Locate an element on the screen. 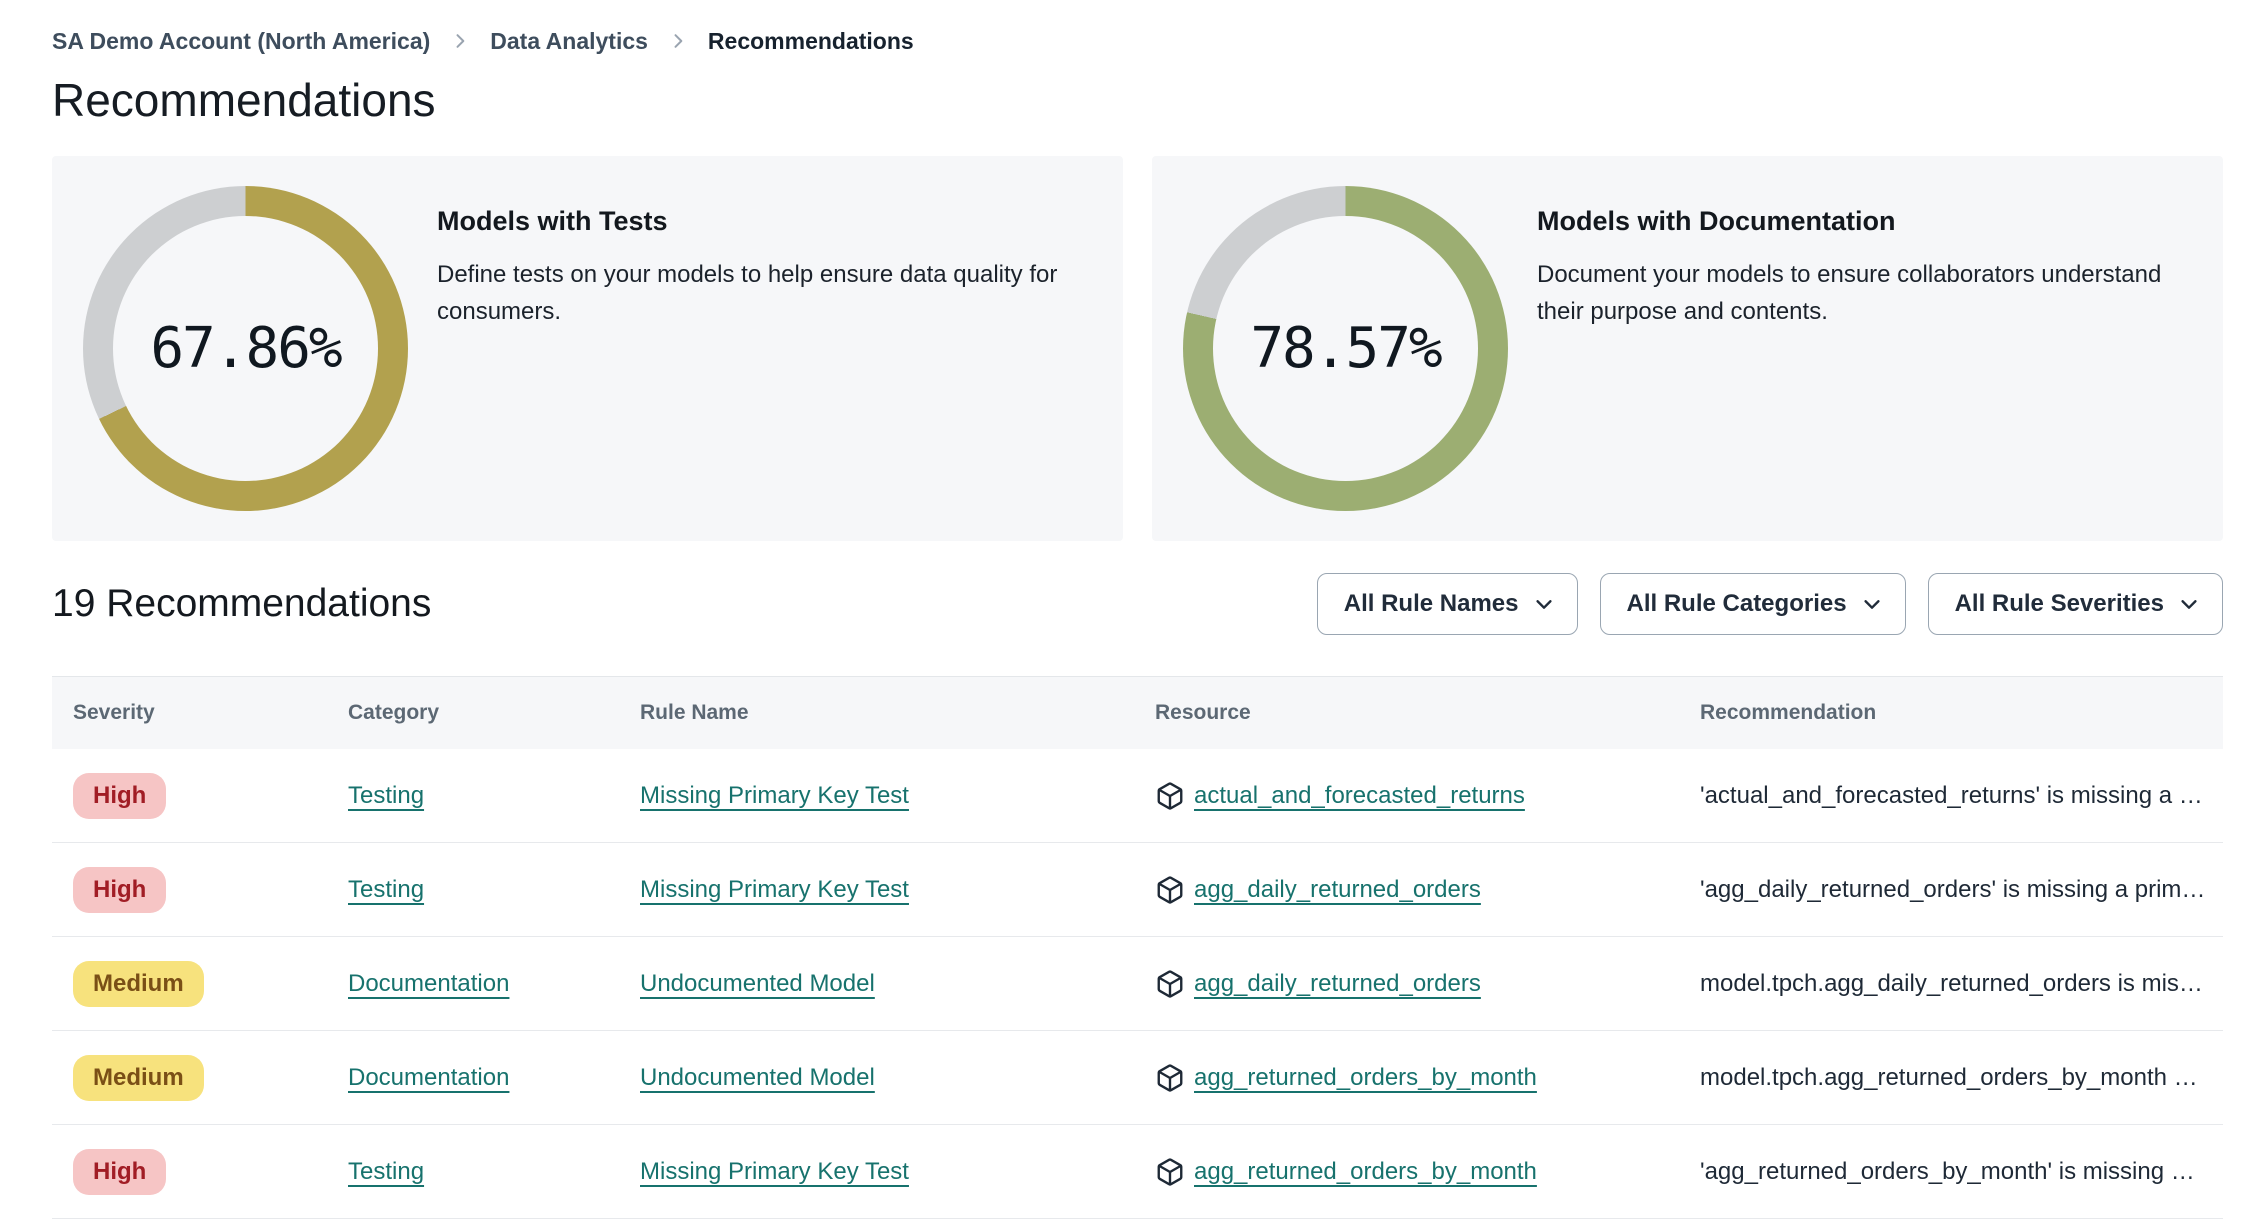 Image resolution: width=2248 pixels, height=1220 pixels. donut-percent-label: 78.57% is located at coordinates (1346, 348).